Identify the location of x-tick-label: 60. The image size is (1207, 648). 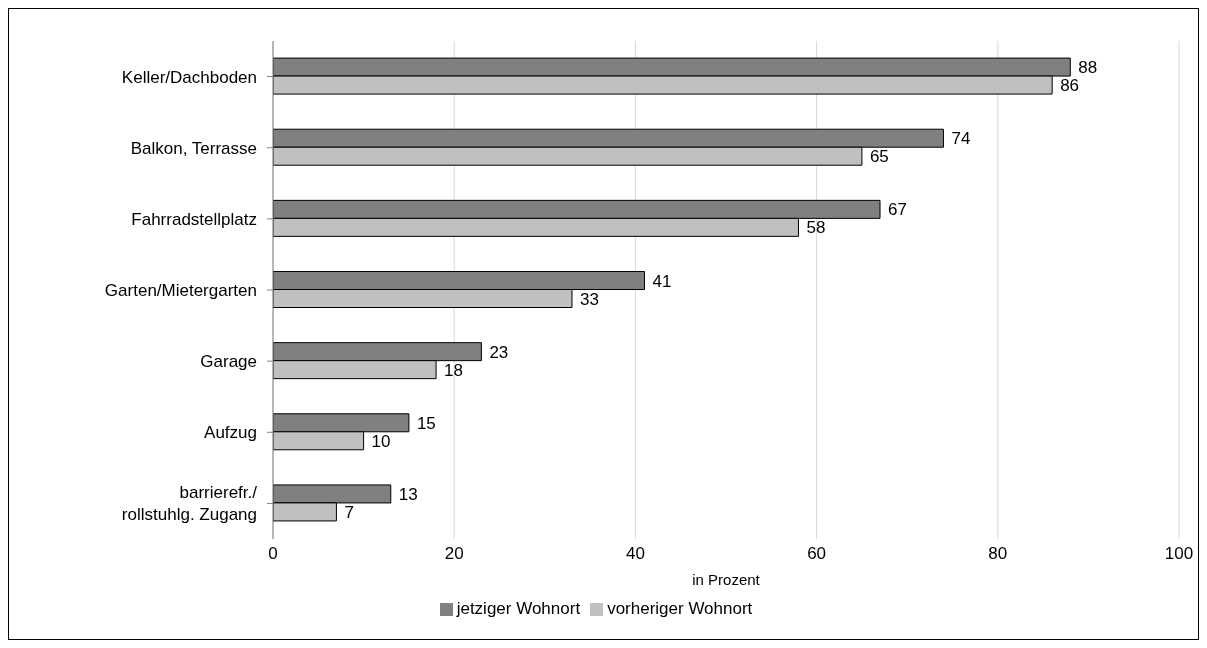
(817, 554).